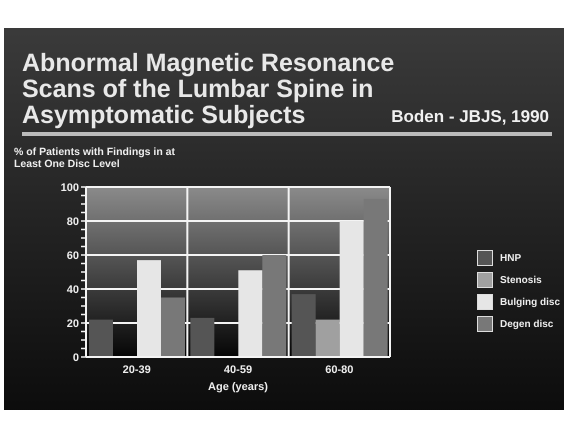 This screenshot has width=571, height=430. What do you see at coordinates (238, 370) in the screenshot?
I see `x-tick-label: 40-59` at bounding box center [238, 370].